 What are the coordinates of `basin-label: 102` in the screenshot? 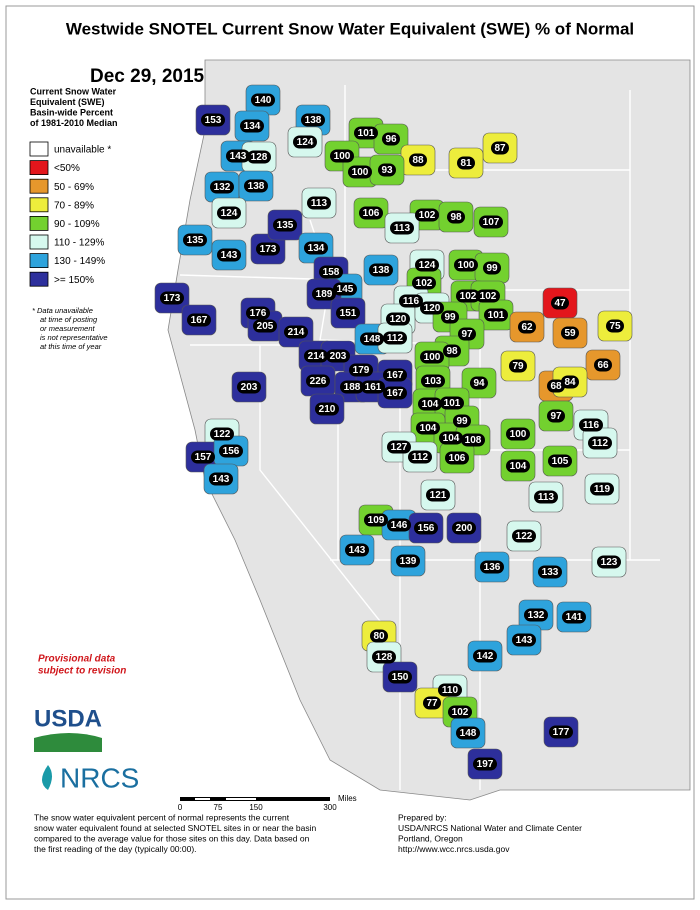 It's located at (424, 283).